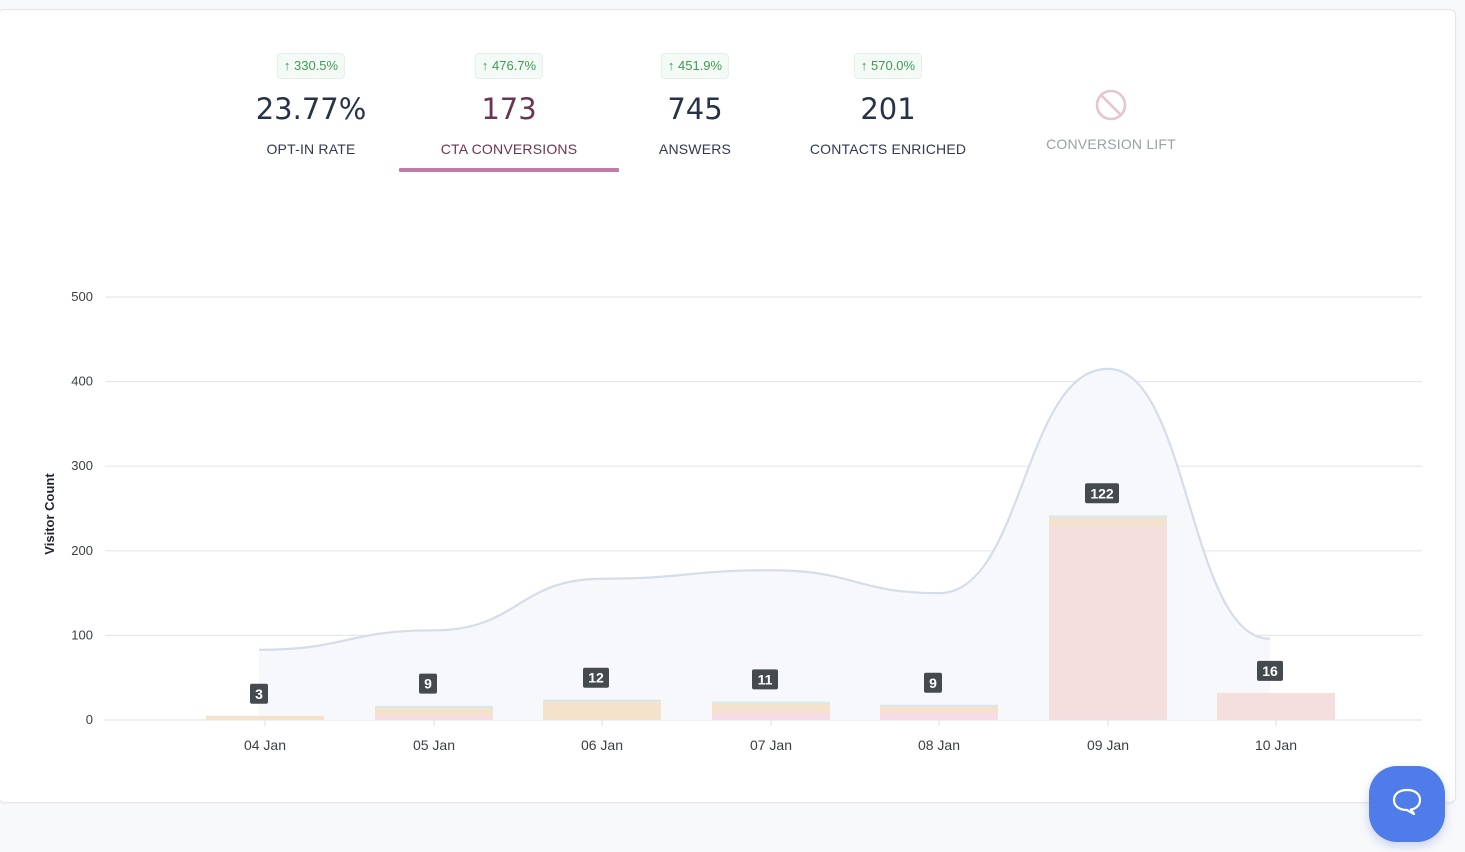 The image size is (1465, 852). Describe the element at coordinates (311, 109) in the screenshot. I see `stat-value: 23.77%` at that location.